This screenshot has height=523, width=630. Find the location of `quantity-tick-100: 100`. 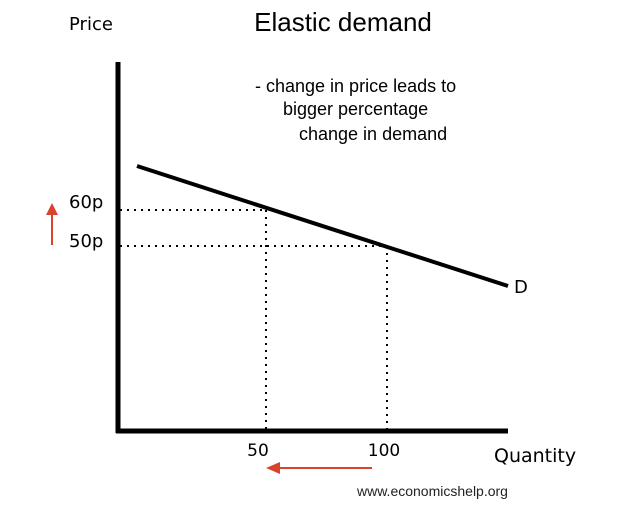

quantity-tick-100: 100 is located at coordinates (384, 451).